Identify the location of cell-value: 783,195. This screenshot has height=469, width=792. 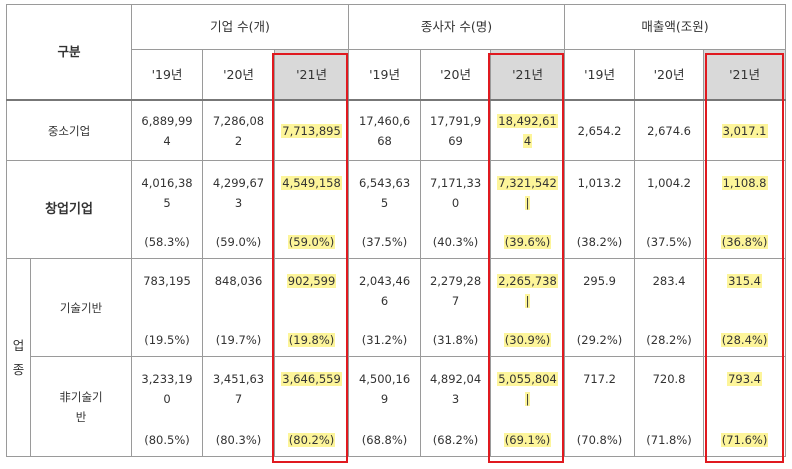
(167, 281).